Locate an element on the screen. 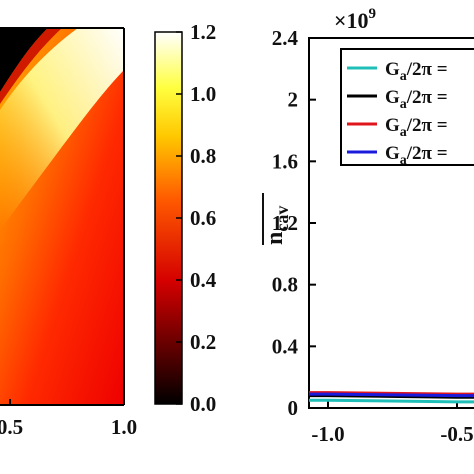 The width and height of the screenshot is (474, 474). y-multiplier: ×10⁹ is located at coordinates (355, 19).